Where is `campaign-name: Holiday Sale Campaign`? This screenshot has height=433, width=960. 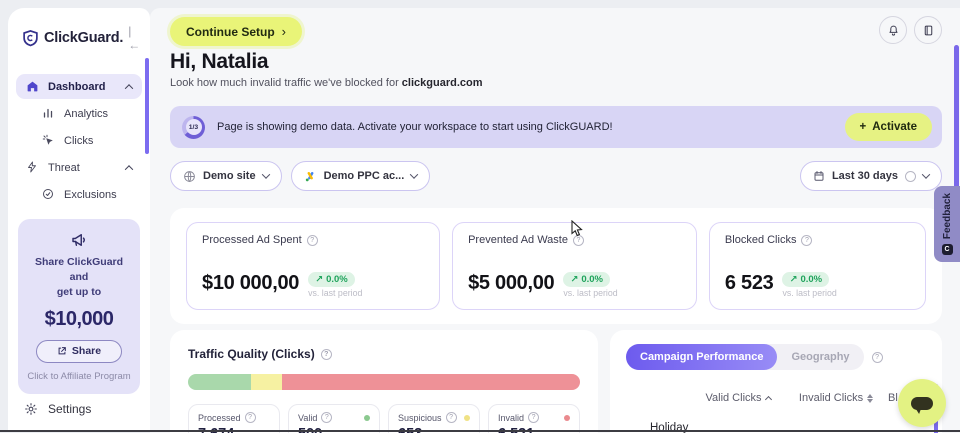 campaign-name: Holiday Sale Campaign is located at coordinates (669, 427).